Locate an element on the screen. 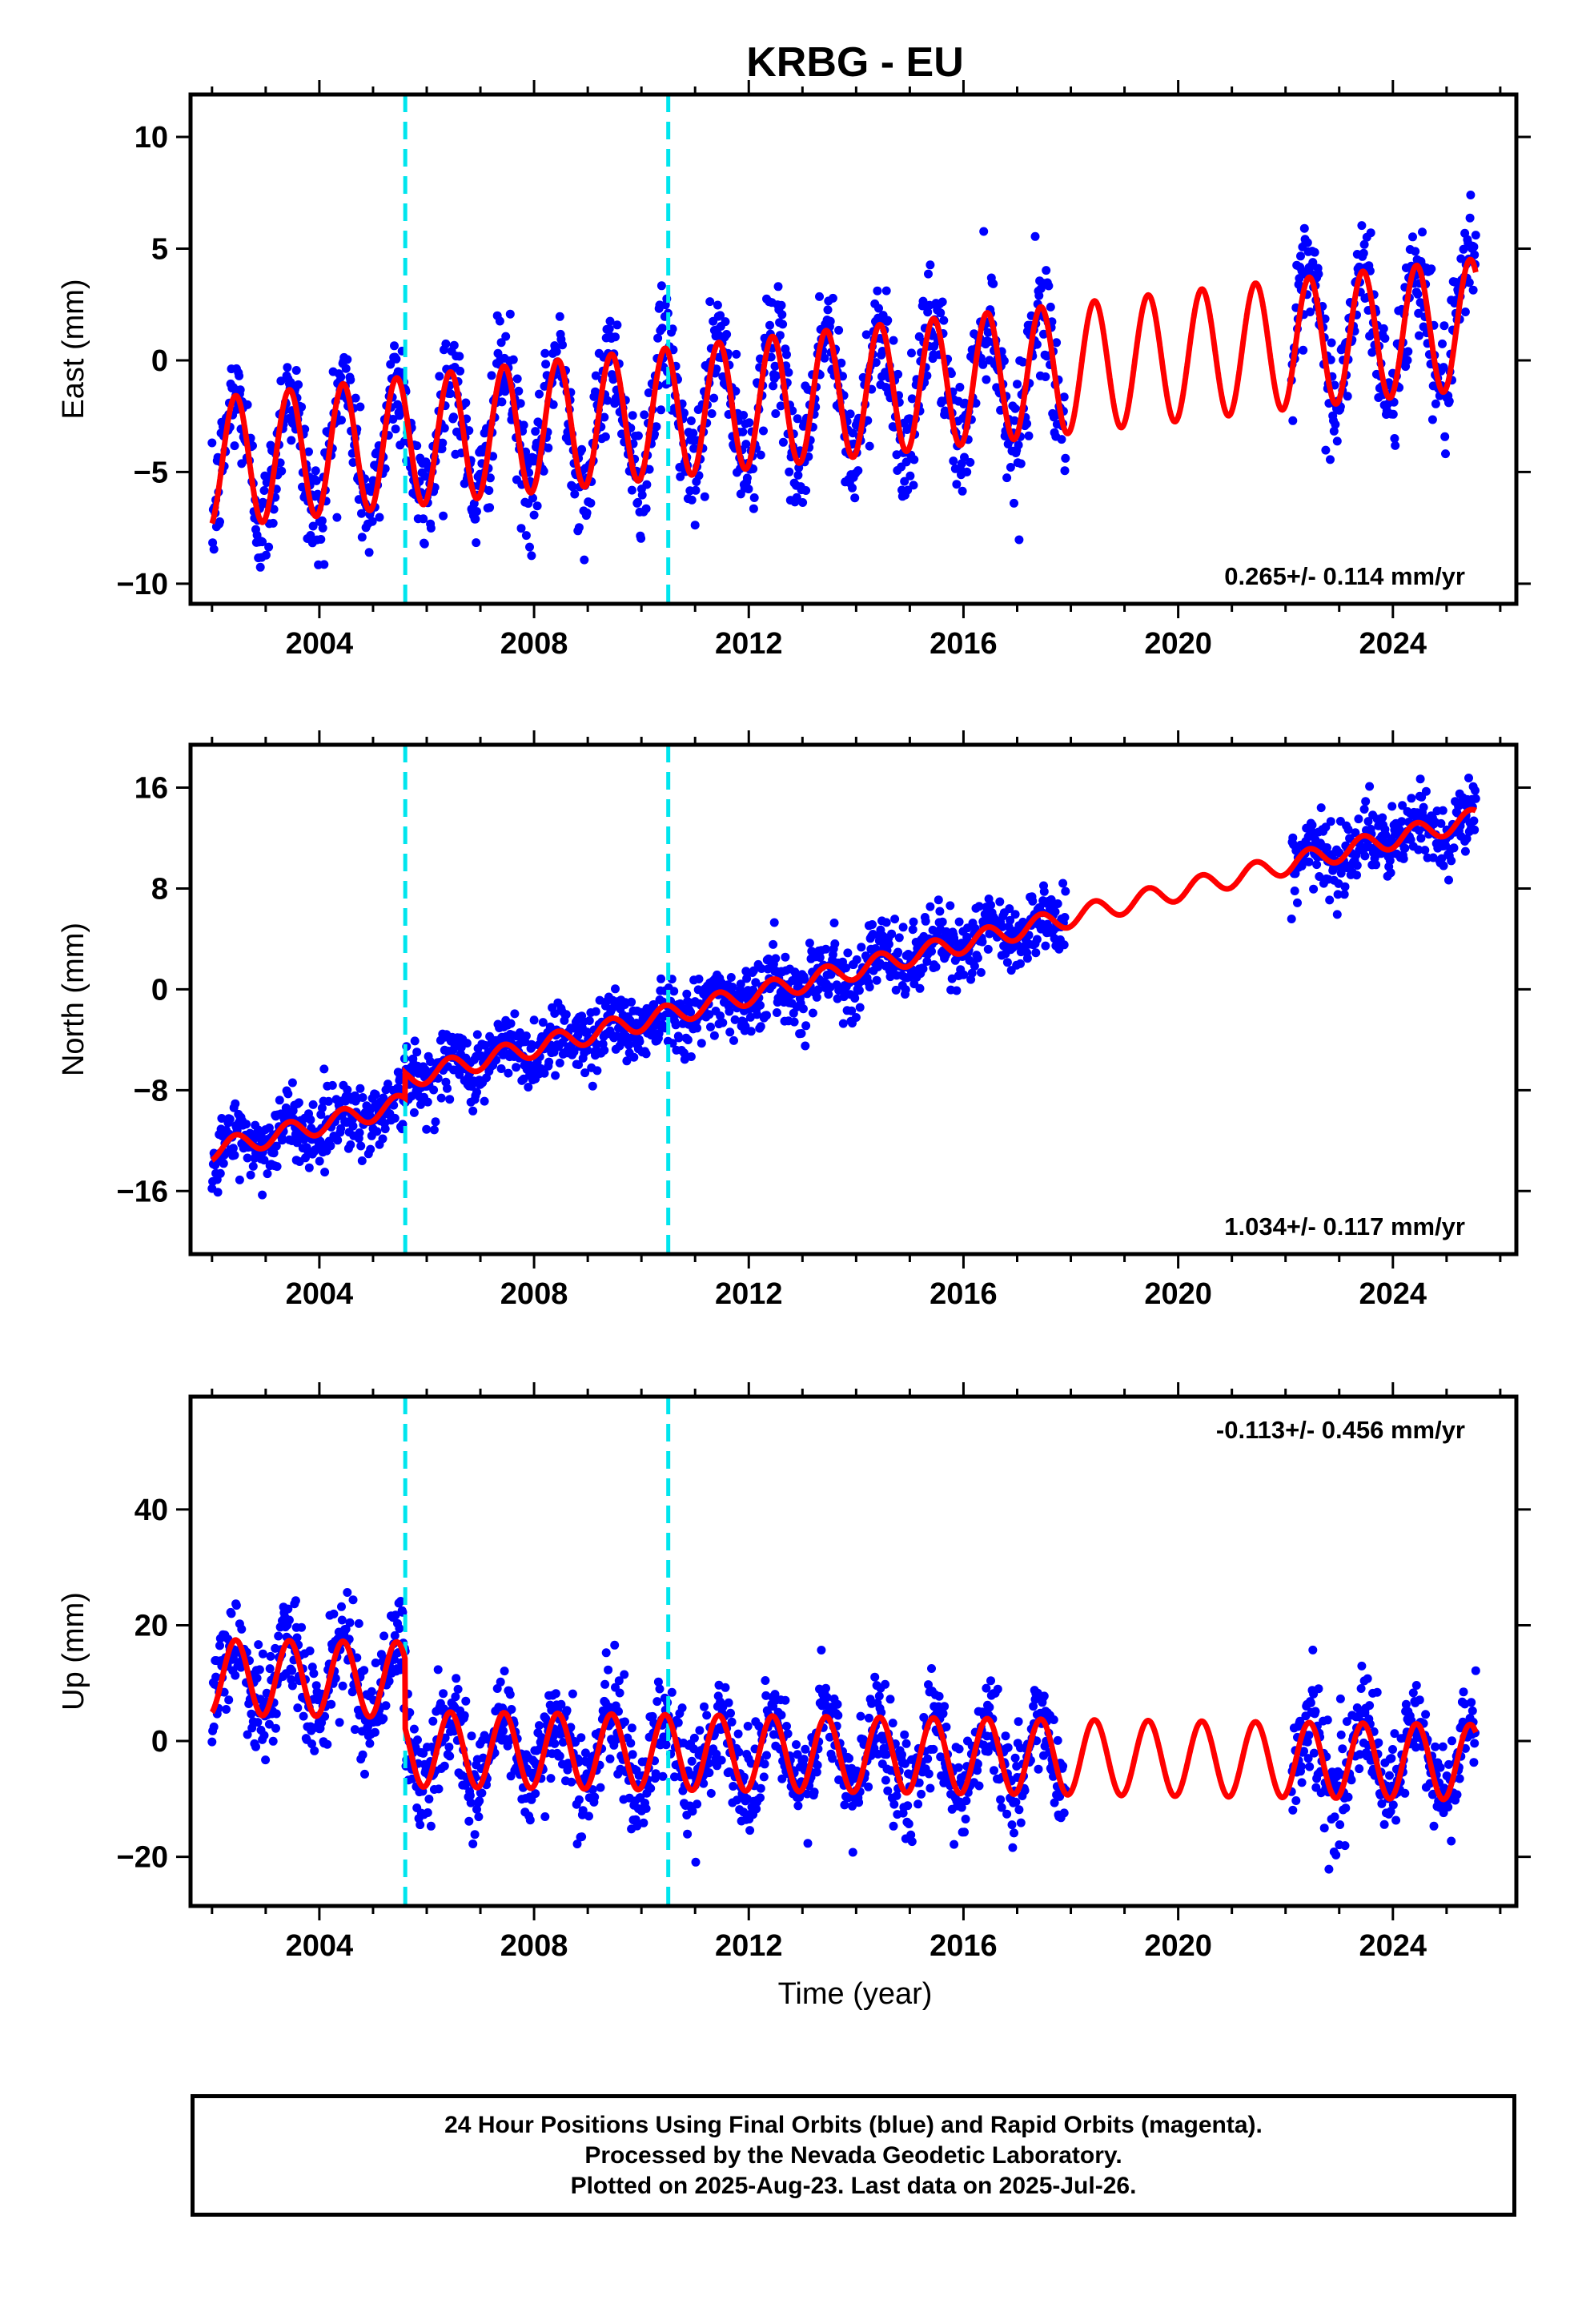 The height and width of the screenshot is (2324, 1582). north-y-axis-label: North (mm) is located at coordinates (74, 1000).